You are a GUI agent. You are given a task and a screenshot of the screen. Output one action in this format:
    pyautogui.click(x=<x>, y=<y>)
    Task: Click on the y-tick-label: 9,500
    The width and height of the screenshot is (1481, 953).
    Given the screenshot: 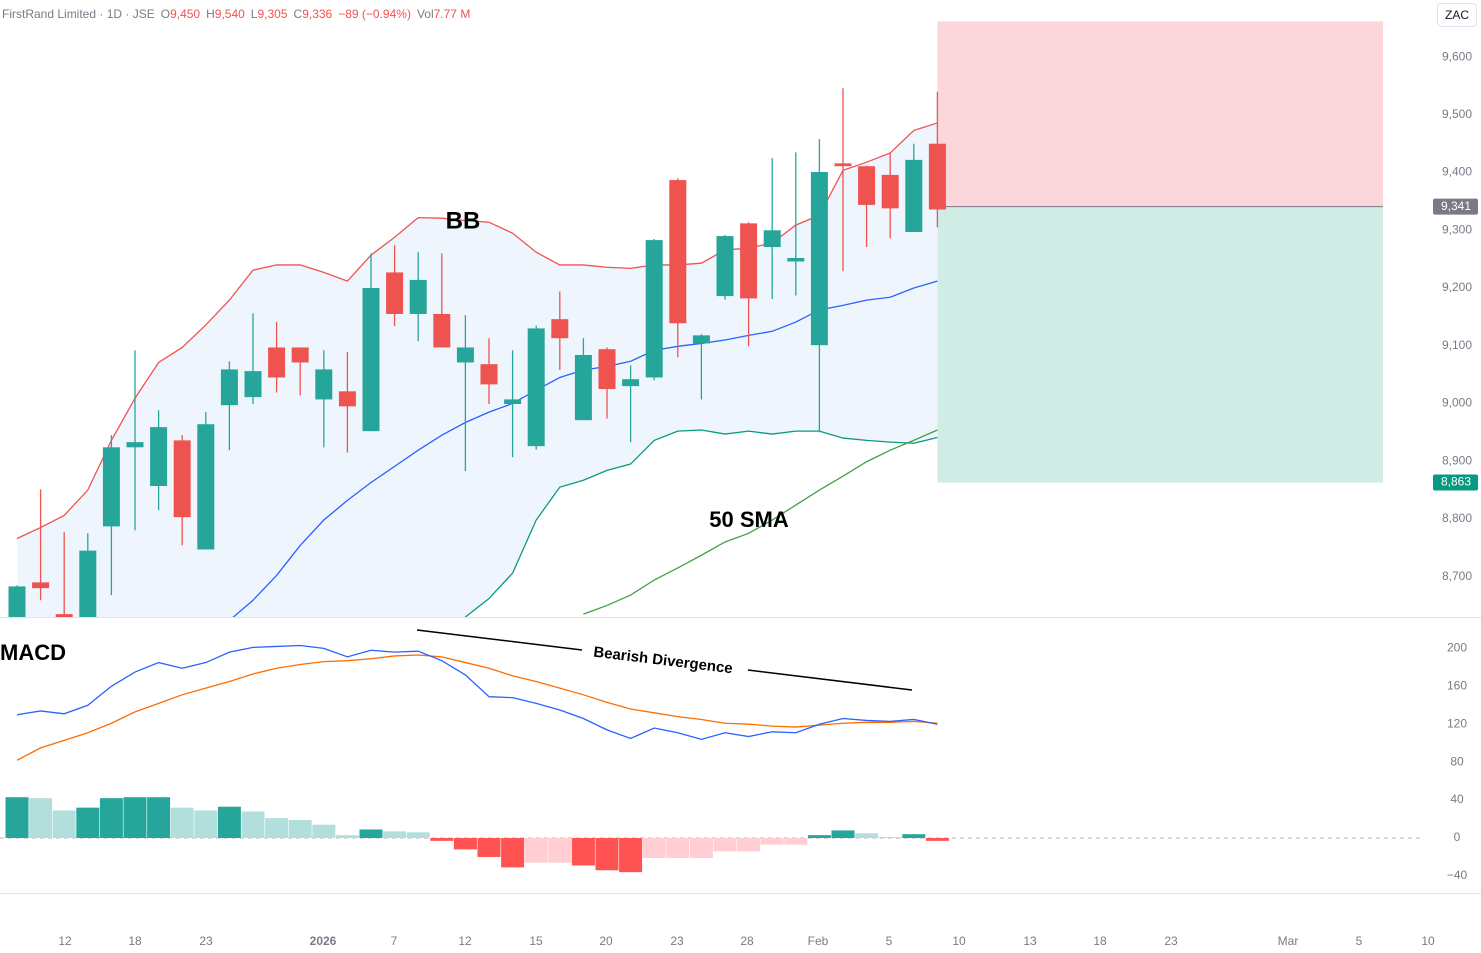 What is the action you would take?
    pyautogui.click(x=1457, y=114)
    